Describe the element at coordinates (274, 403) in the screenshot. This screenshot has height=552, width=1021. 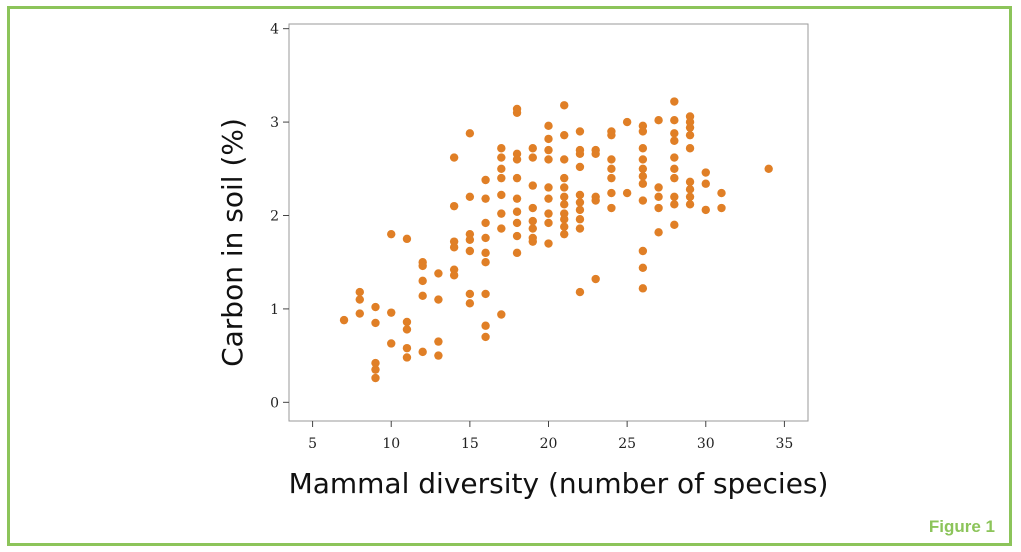
I see `y-tick-label: 0` at that location.